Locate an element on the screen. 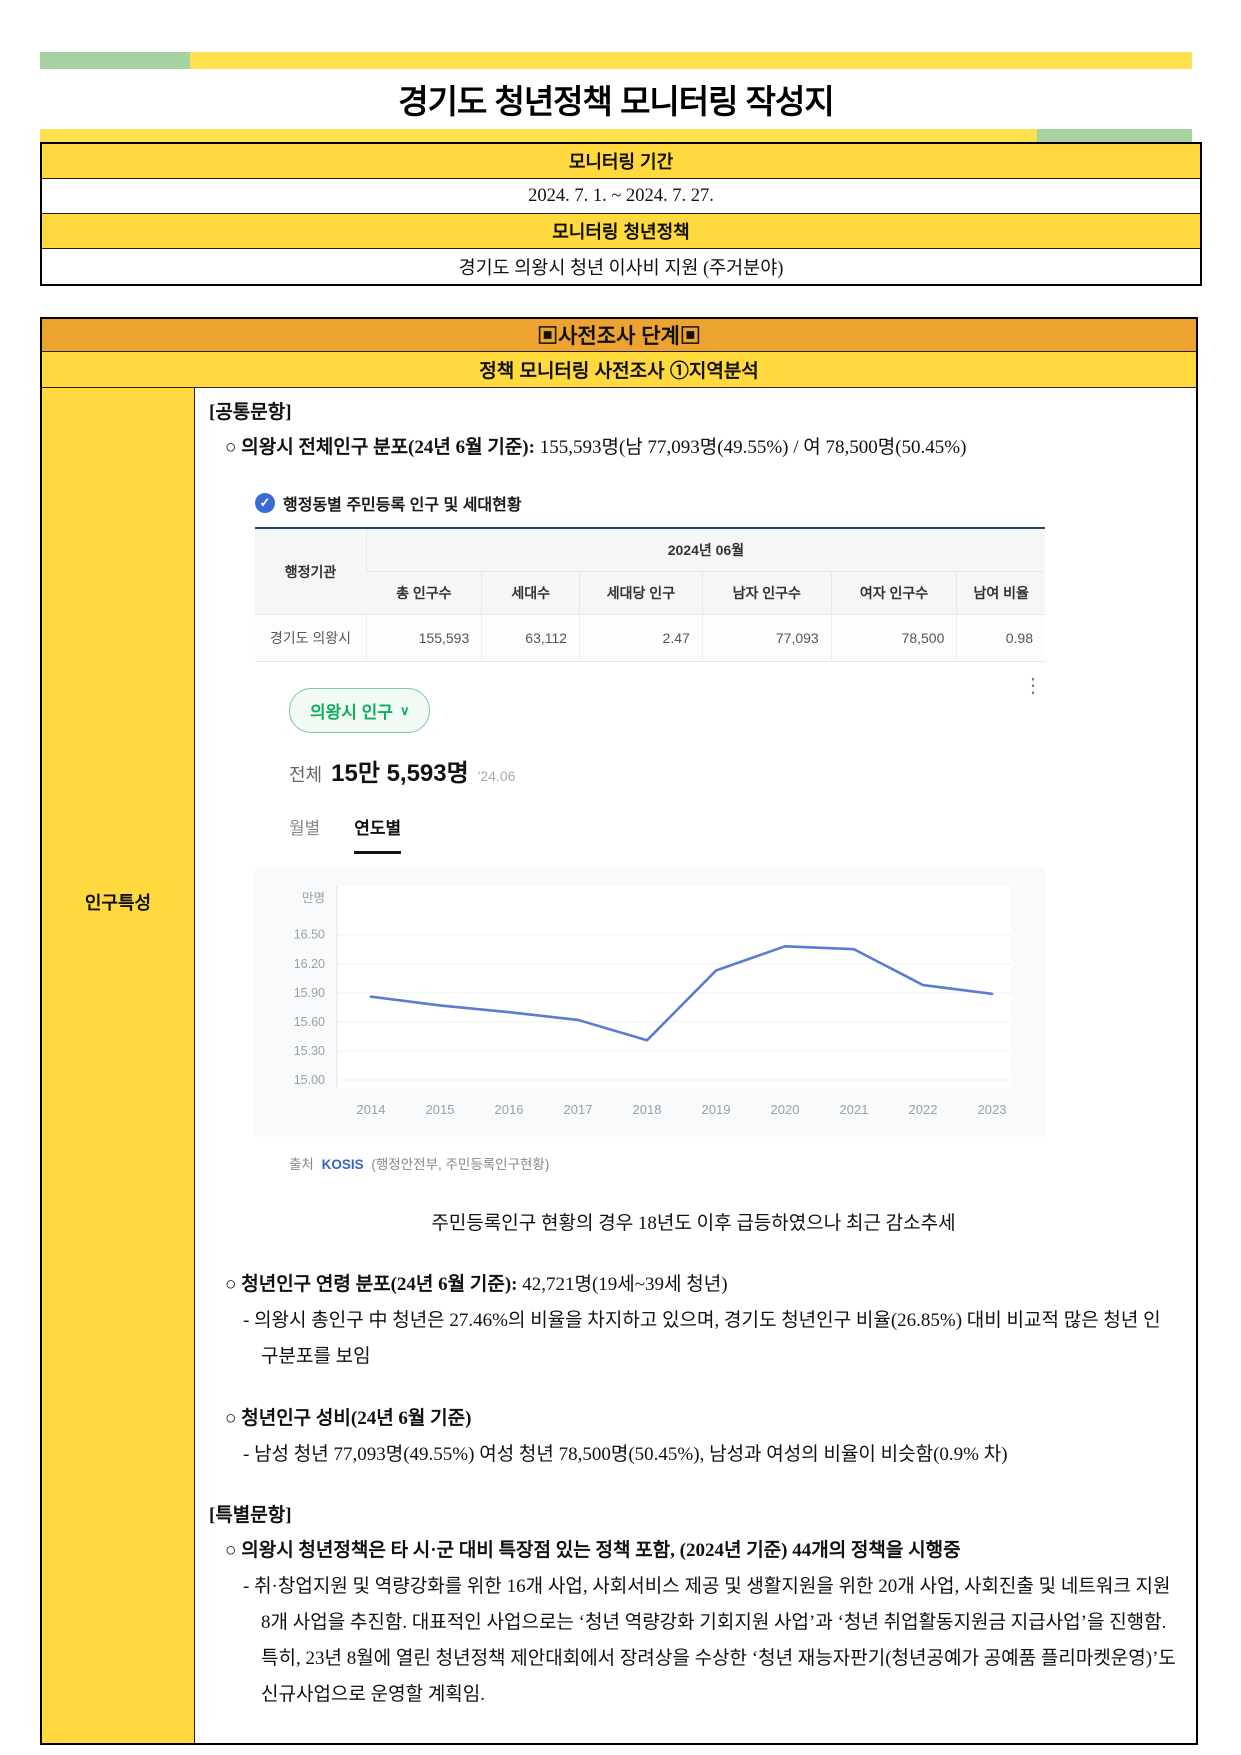  monitoring-policy-header: 모니터링 청년정책 is located at coordinates (621, 231).